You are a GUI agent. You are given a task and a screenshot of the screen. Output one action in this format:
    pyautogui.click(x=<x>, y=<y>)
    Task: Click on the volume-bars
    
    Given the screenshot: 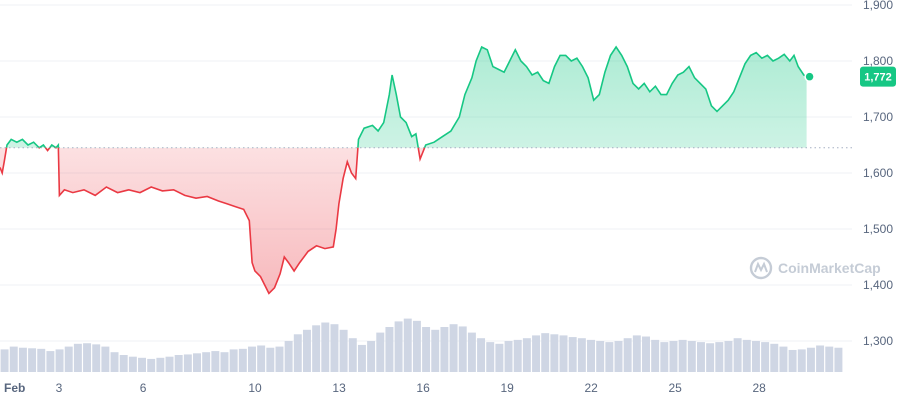 What is the action you would take?
    pyautogui.click(x=421, y=345)
    